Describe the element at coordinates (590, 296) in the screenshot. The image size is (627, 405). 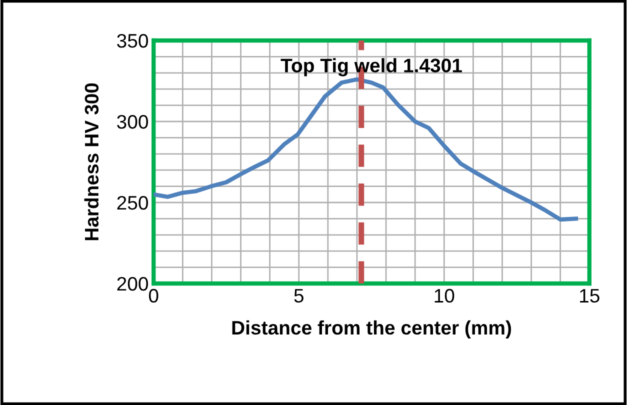
I see `x-tick-label: 15` at that location.